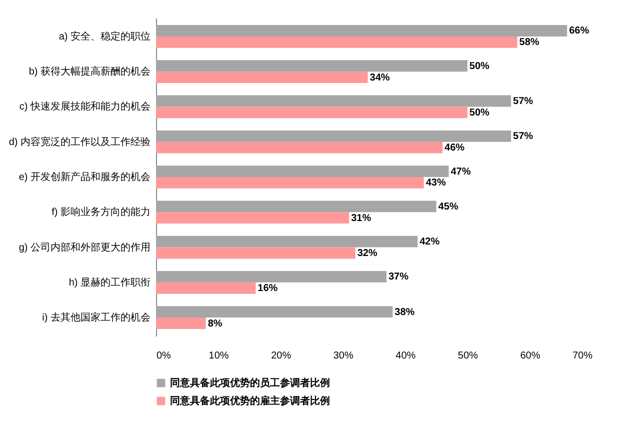 The height and width of the screenshot is (437, 623). Describe the element at coordinates (84, 177) in the screenshot. I see `y-tick-label: e) 开发创新产品和服务的机会` at that location.